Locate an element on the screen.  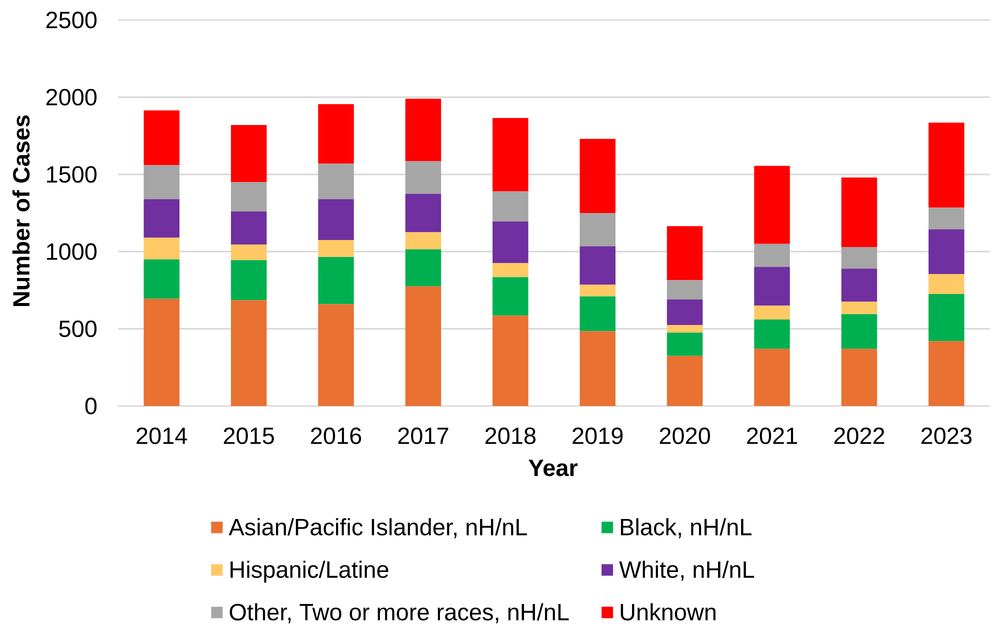
legend-label: Asian/Pacific Islander, nH/nL is located at coordinates (377, 528).